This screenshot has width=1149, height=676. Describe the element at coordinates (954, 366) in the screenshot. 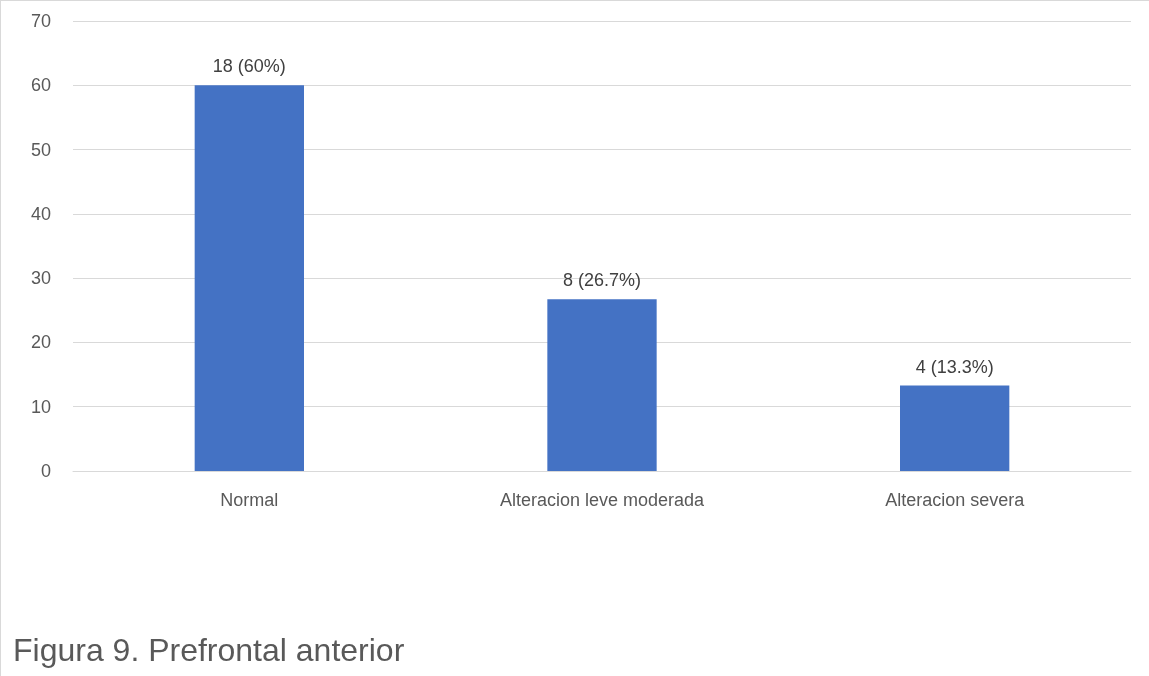

I see `data-label: 4 (13.3%)` at that location.